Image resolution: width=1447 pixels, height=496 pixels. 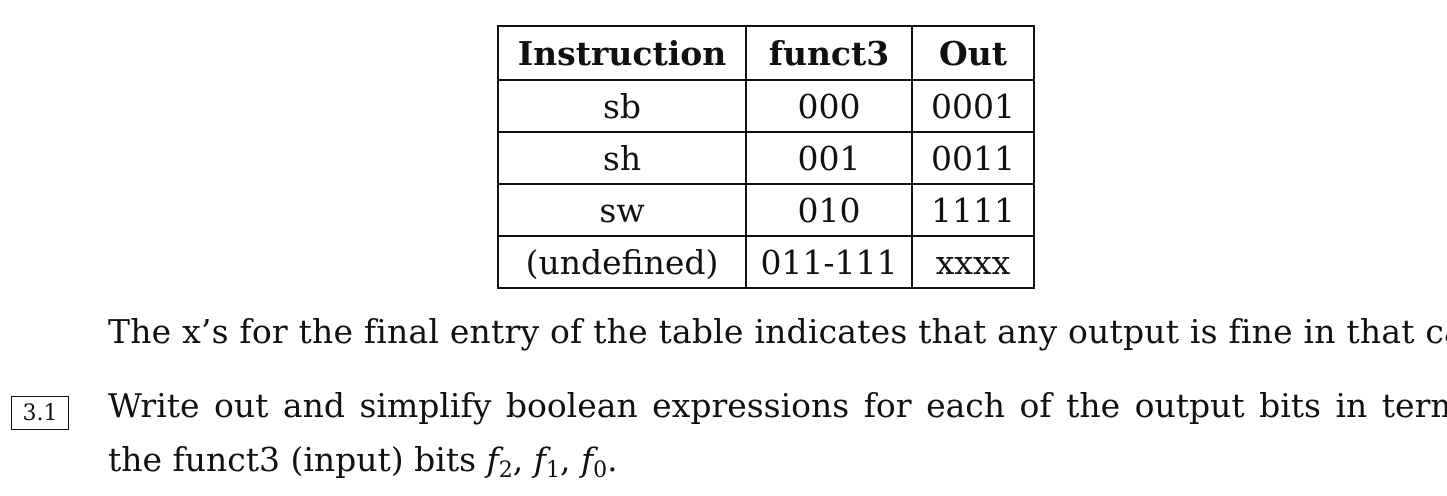 I want to click on math-var-f0: f0, so click(x=594, y=461).